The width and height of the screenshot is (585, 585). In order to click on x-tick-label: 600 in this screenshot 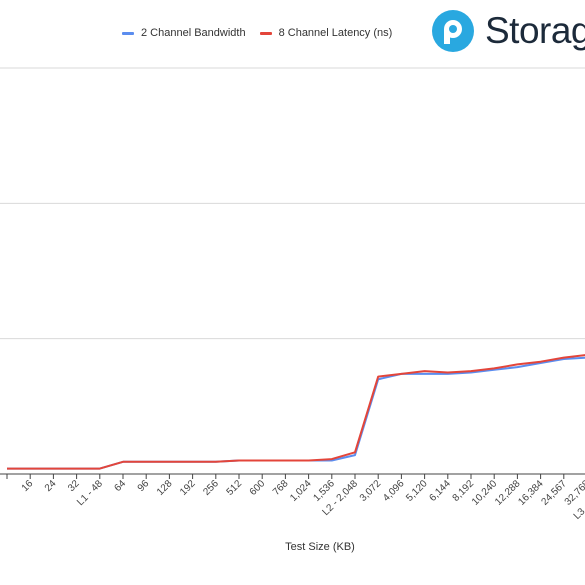, I will do `click(258, 488)`.